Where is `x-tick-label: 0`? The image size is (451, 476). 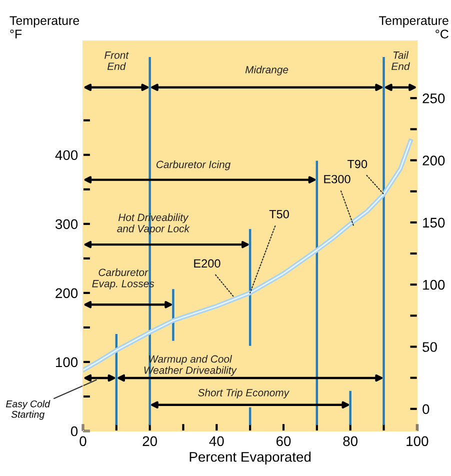
x-tick-label: 0 is located at coordinates (83, 441).